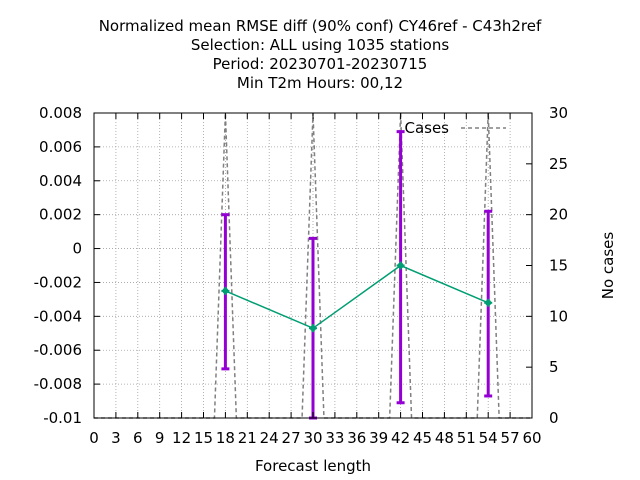 The width and height of the screenshot is (640, 480). Describe the element at coordinates (77, 249) in the screenshot. I see `y-tick-label: 0` at that location.